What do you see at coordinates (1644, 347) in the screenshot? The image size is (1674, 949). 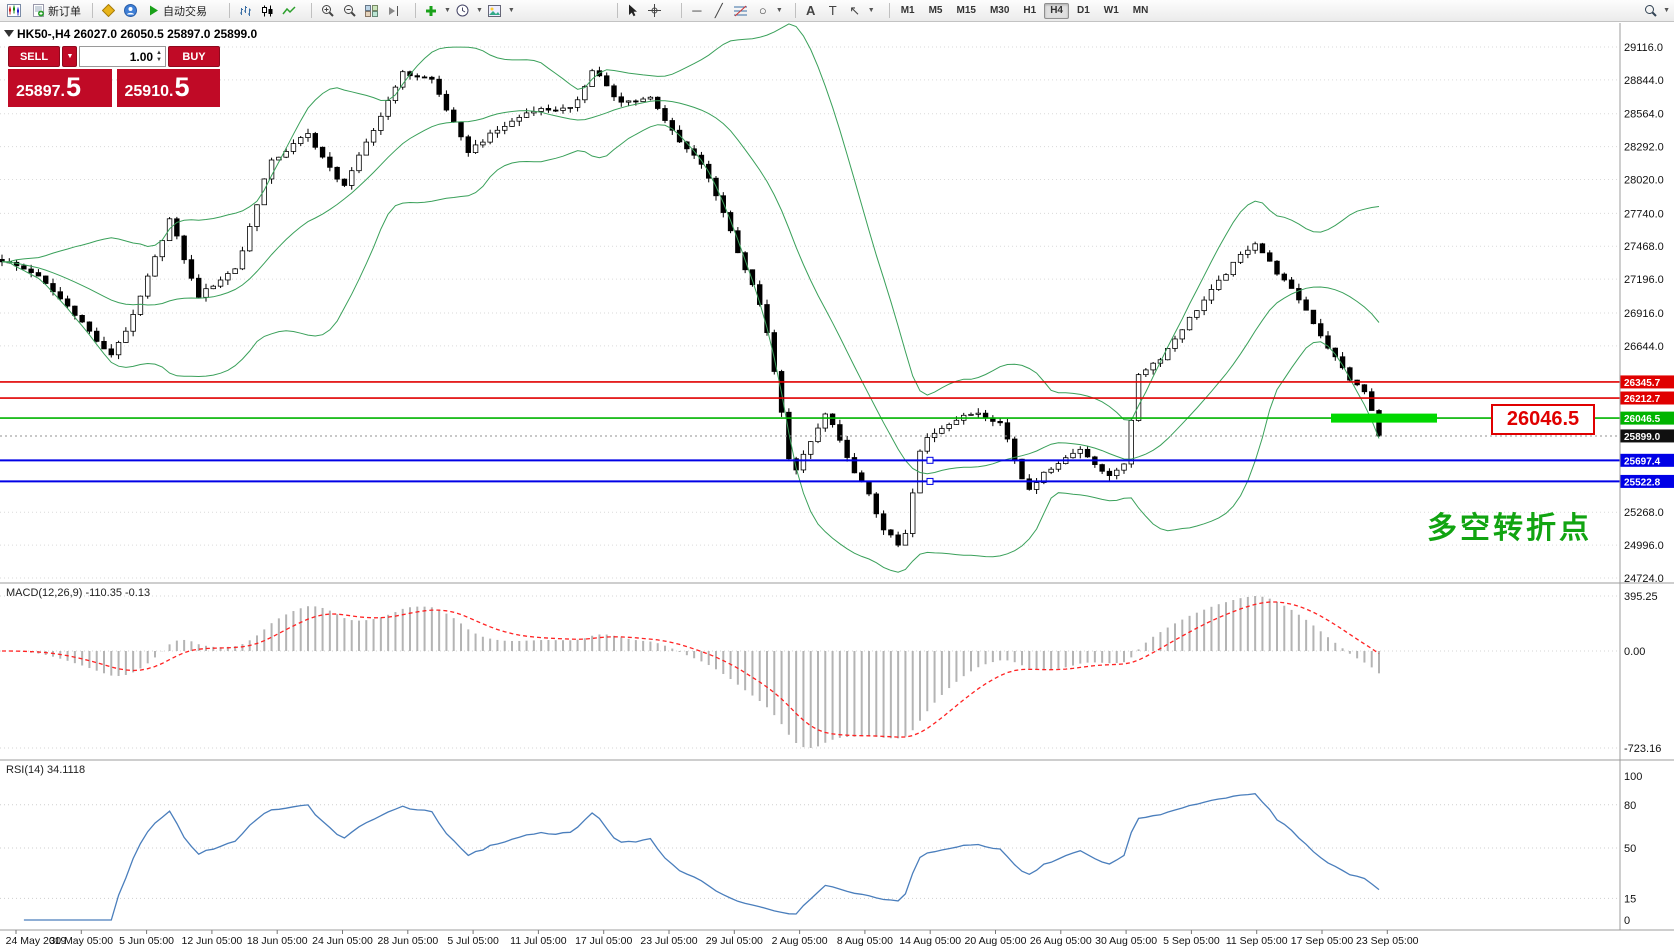 I see `price-axis-label: 26644.0` at bounding box center [1644, 347].